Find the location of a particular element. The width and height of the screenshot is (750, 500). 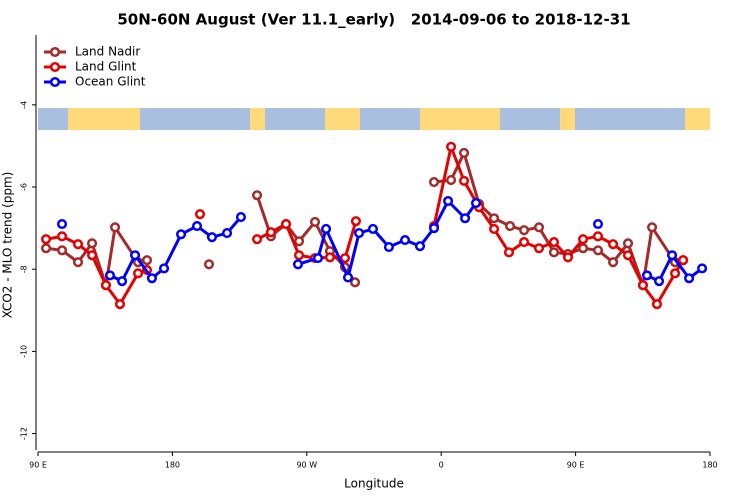

y-axis-label: XCO2 - MLO trend (ppm) is located at coordinates (8, 245).